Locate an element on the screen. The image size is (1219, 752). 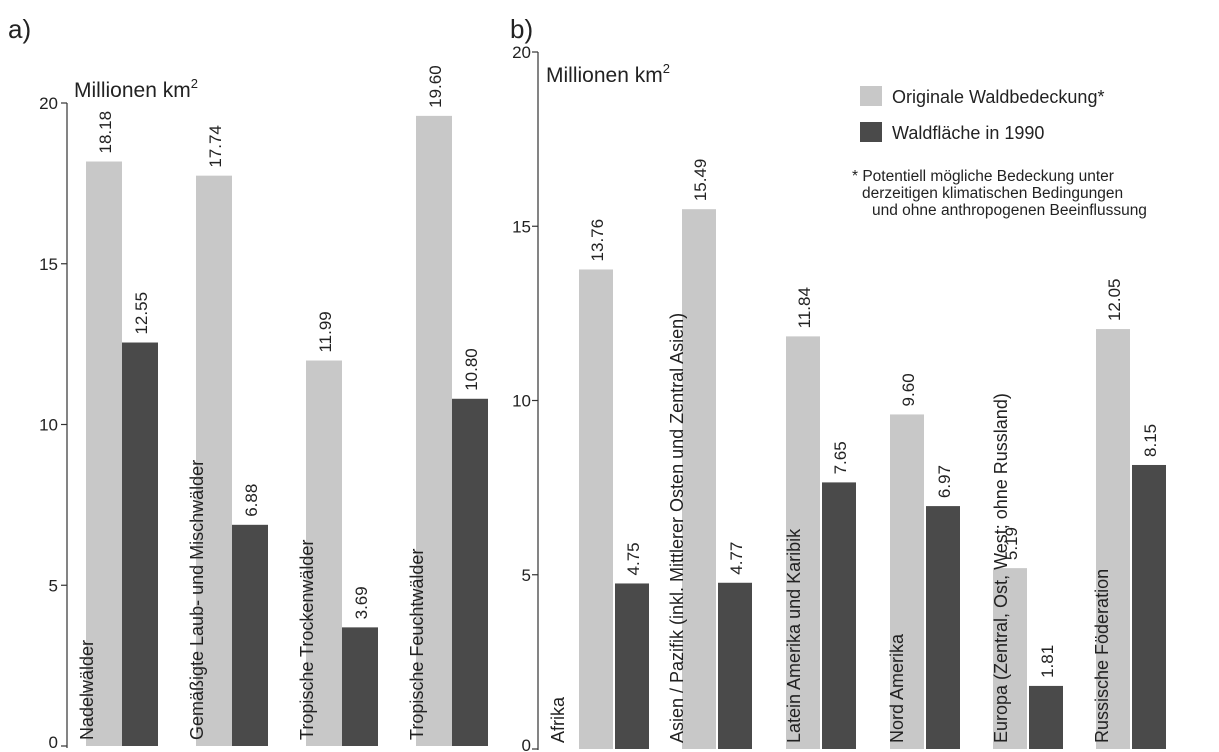
bar-value-label: 5.19 is located at coordinates (1011, 543).